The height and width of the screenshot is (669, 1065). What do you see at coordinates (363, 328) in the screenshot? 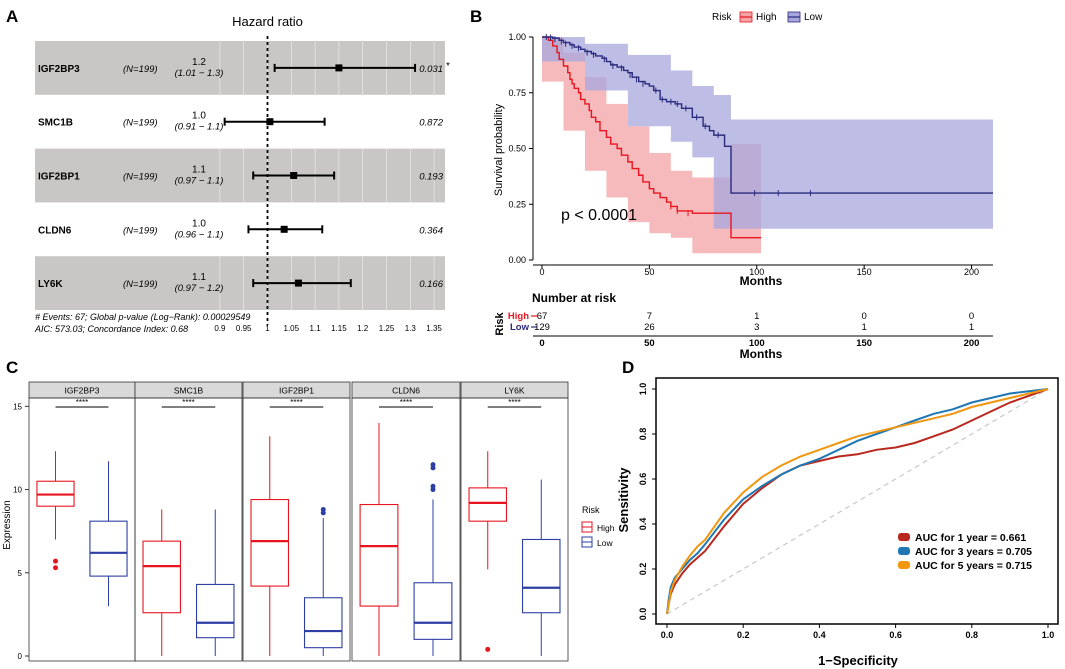
I see `forest-tick-label: 1.2` at bounding box center [363, 328].